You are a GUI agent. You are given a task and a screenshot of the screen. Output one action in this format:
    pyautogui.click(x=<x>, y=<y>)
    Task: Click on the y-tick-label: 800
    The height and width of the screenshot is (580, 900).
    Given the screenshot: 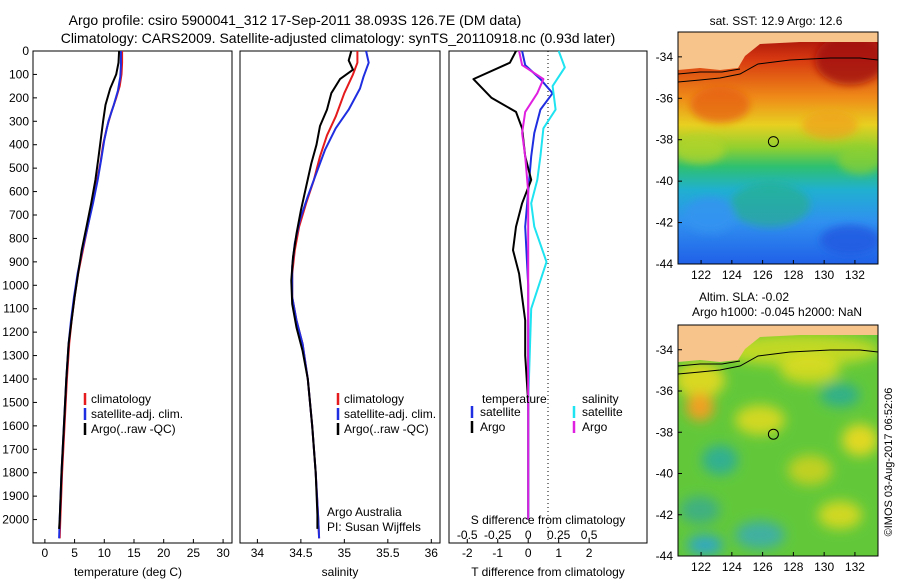 What is the action you would take?
    pyautogui.click(x=19, y=238)
    